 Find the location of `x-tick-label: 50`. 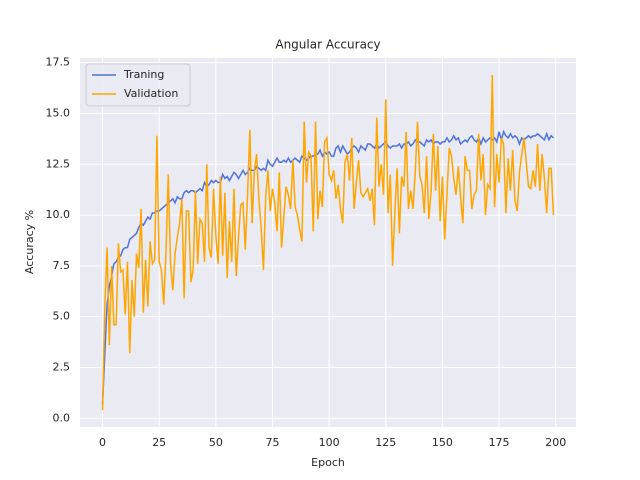

x-tick-label: 50 is located at coordinates (216, 442).